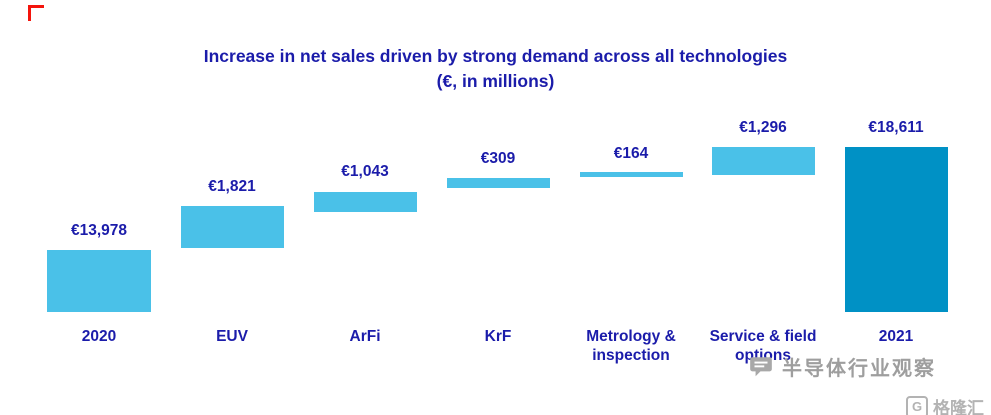 The width and height of the screenshot is (991, 415). I want to click on bar-value-label-2021: €18,611, so click(896, 127).